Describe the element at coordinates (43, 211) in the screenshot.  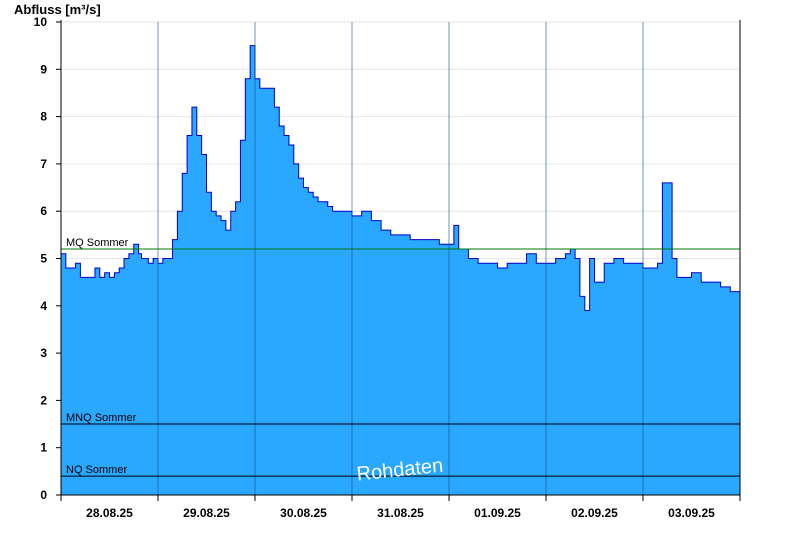
I see `y-tick-label: 6` at that location.